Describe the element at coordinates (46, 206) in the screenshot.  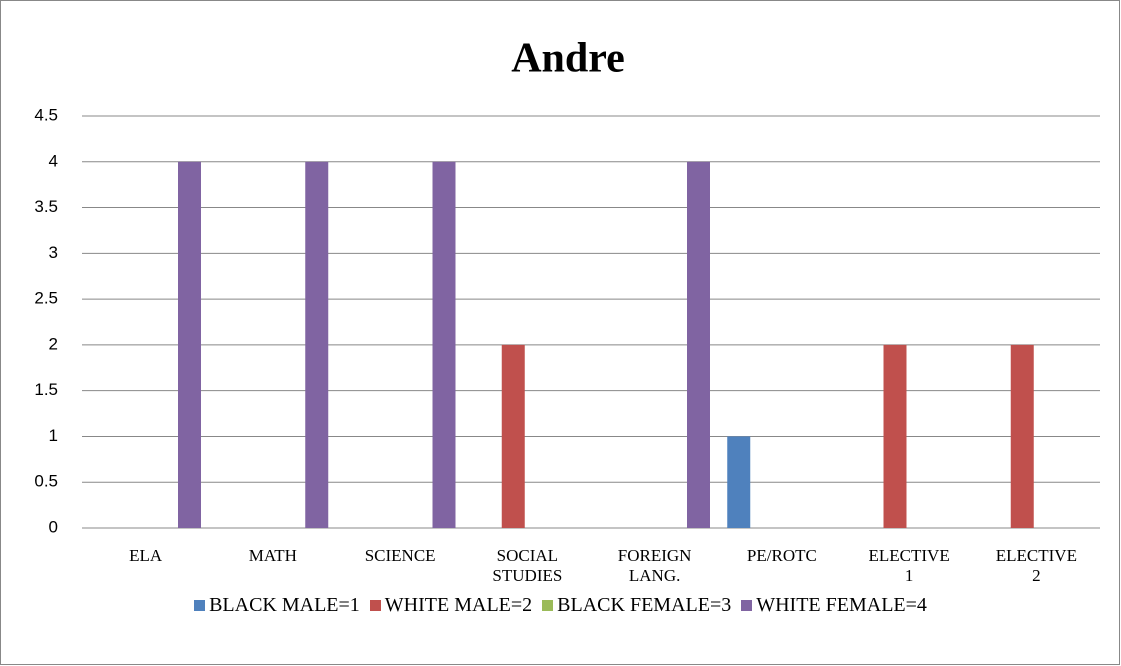
I see `y-tick-label: 3.5` at that location.